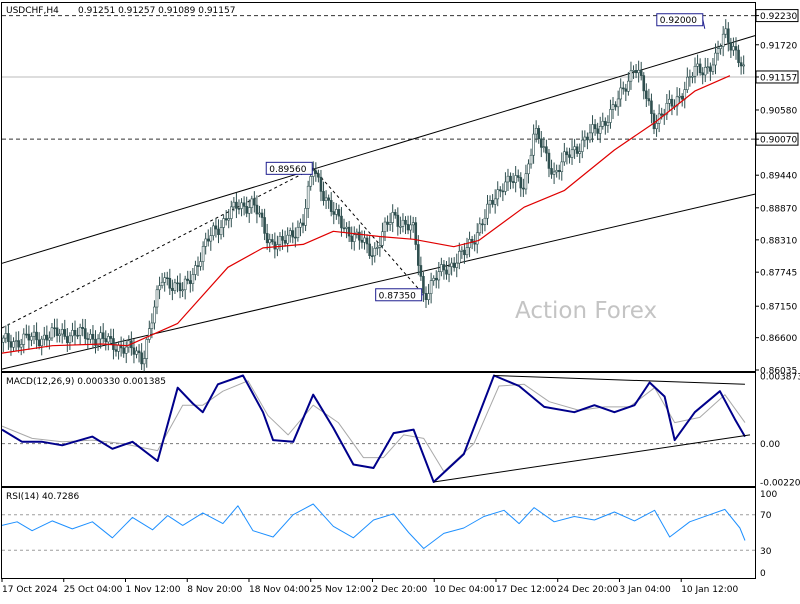 This screenshot has width=800, height=604. What do you see at coordinates (588, 590) in the screenshot?
I see `x-tick-label-9: 24 Dec 20:00` at bounding box center [588, 590].